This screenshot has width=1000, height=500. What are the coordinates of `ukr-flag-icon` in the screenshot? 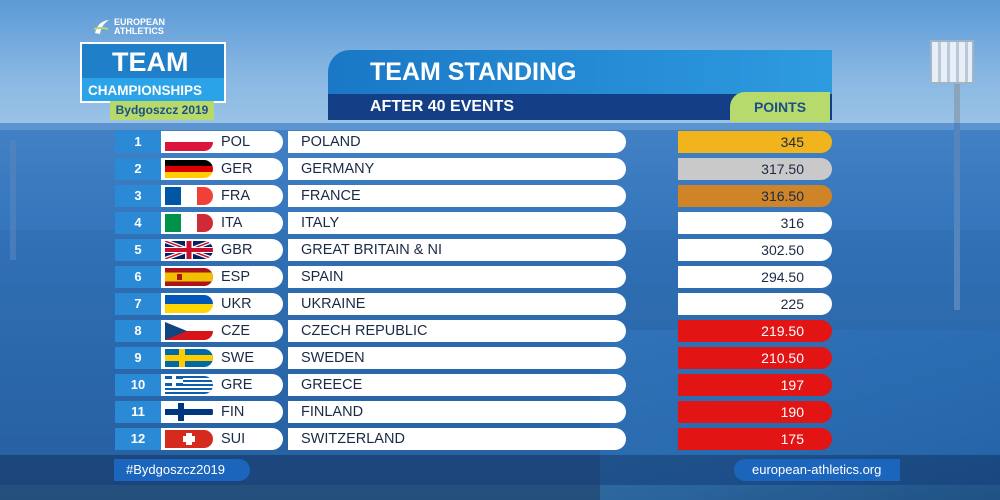 It's located at (189, 304).